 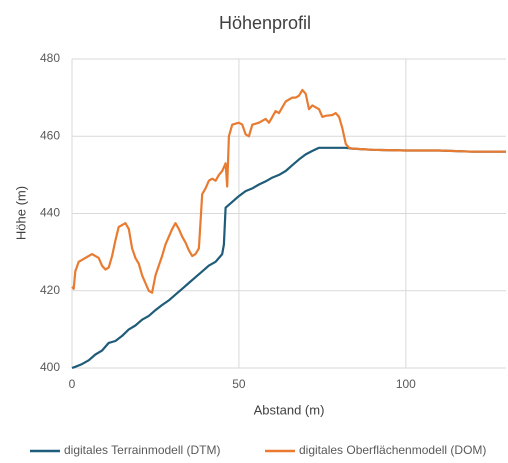 What do you see at coordinates (392, 450) in the screenshot?
I see `legend-label: digitales Oberflächenmodell (DOM)` at bounding box center [392, 450].